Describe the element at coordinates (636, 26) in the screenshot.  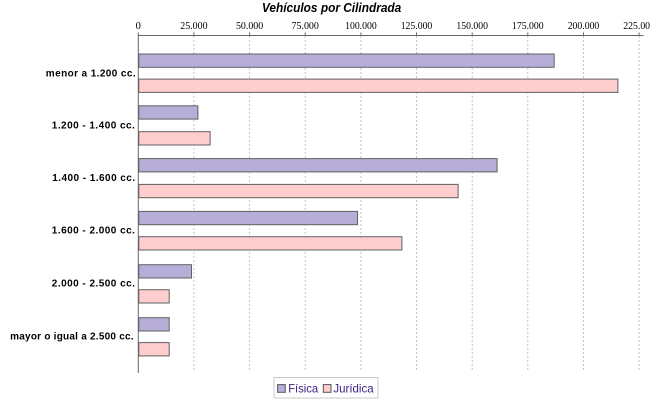
I see `svg-text: 225.000` at that location.